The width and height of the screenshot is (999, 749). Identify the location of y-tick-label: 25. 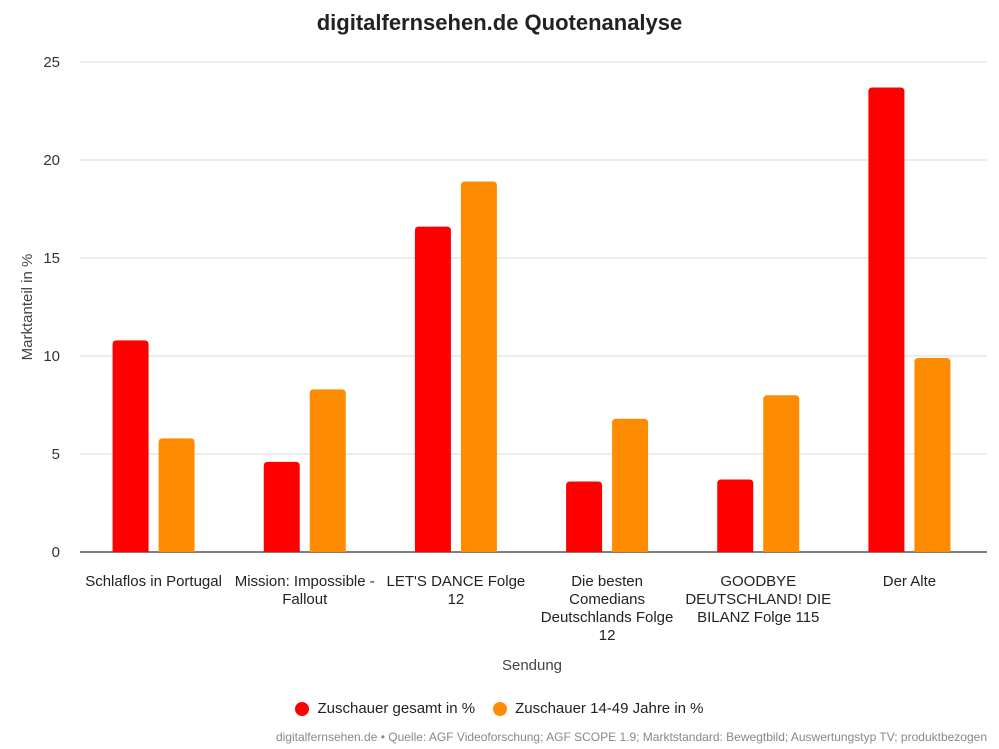
(51, 62).